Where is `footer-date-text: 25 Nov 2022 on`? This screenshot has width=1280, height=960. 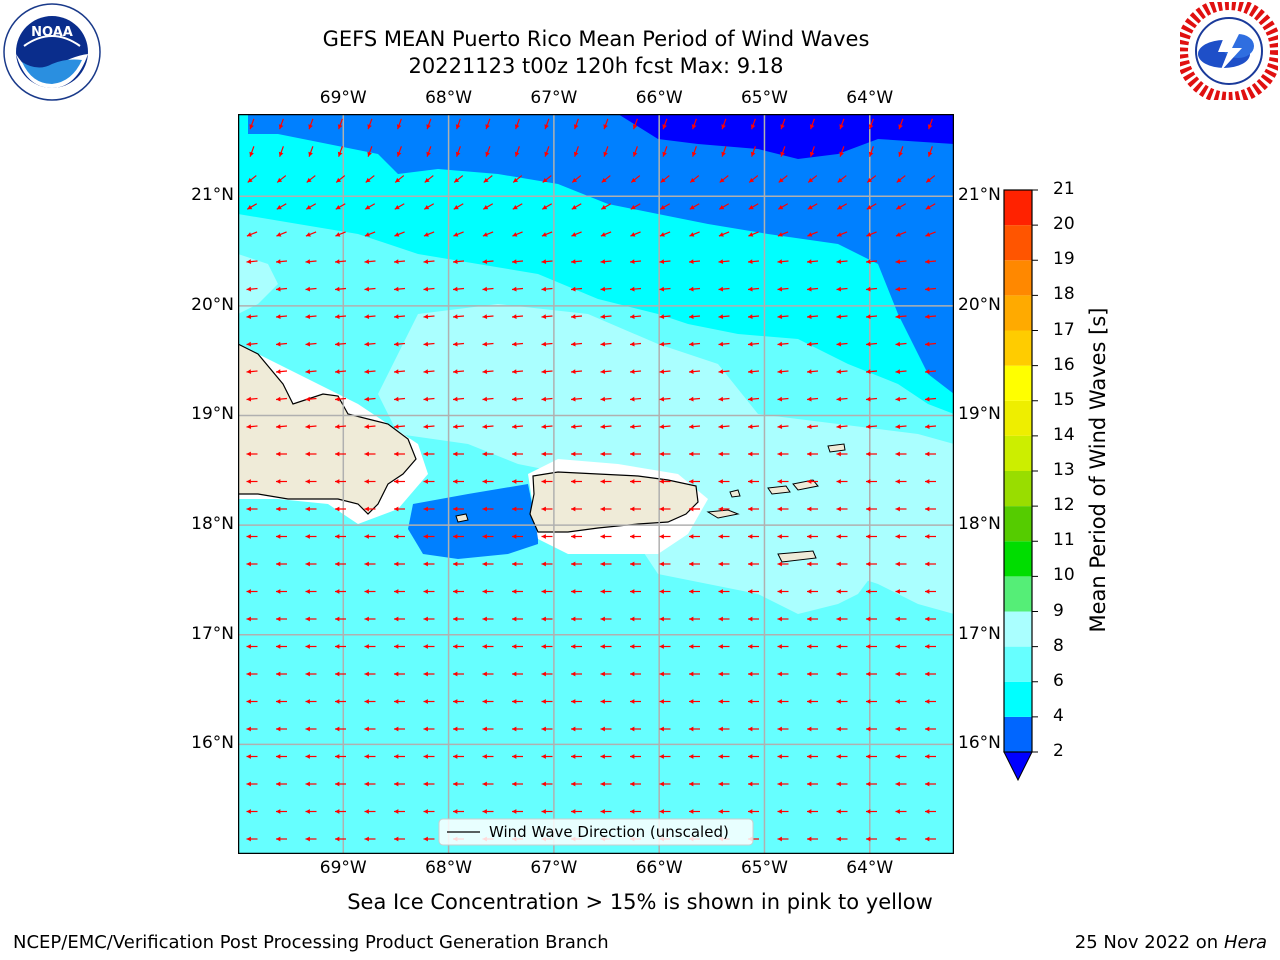
footer-date-text: 25 Nov 2022 on is located at coordinates (1146, 942).